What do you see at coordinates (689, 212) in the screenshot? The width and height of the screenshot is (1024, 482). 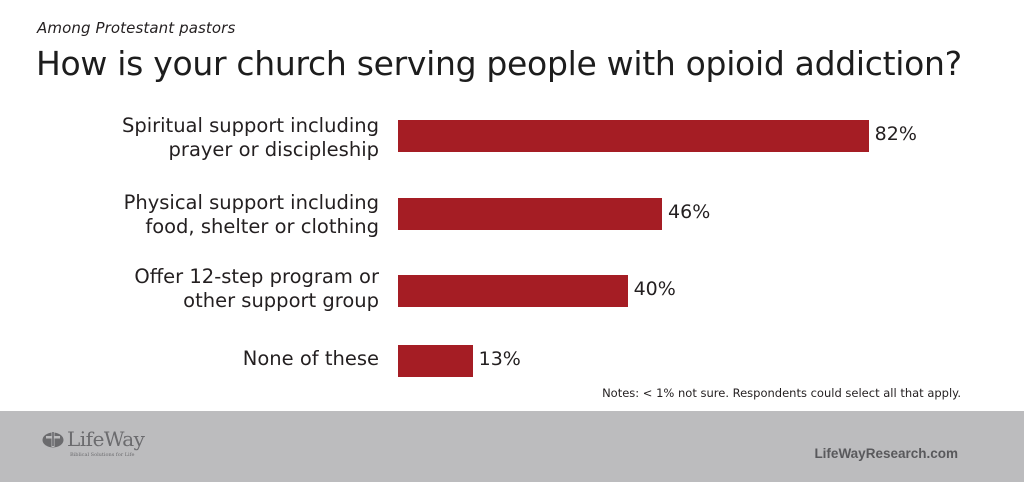 I see `value-label: 46%` at bounding box center [689, 212].